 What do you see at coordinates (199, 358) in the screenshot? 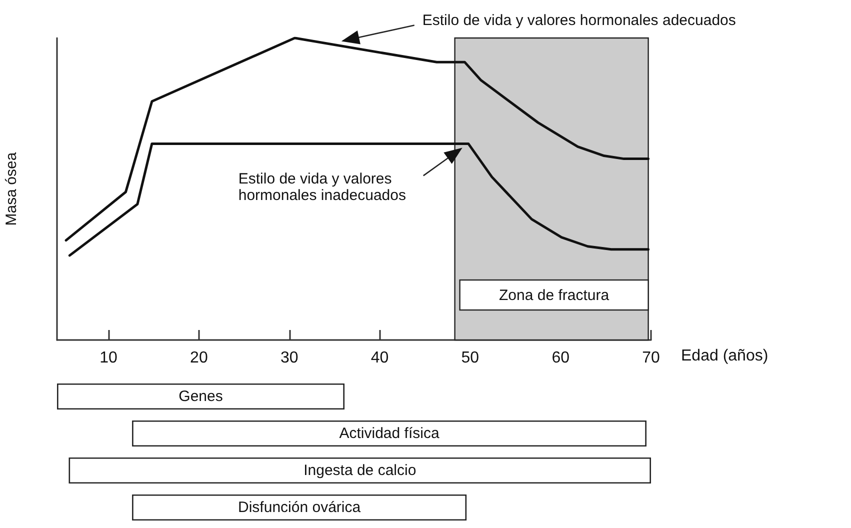
I see `x-tick-label: 20` at bounding box center [199, 358].